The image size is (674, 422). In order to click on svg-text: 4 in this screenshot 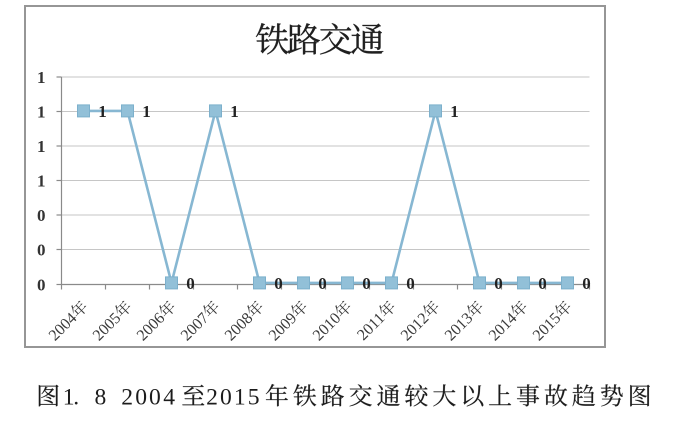, I will do `click(169, 398)`.